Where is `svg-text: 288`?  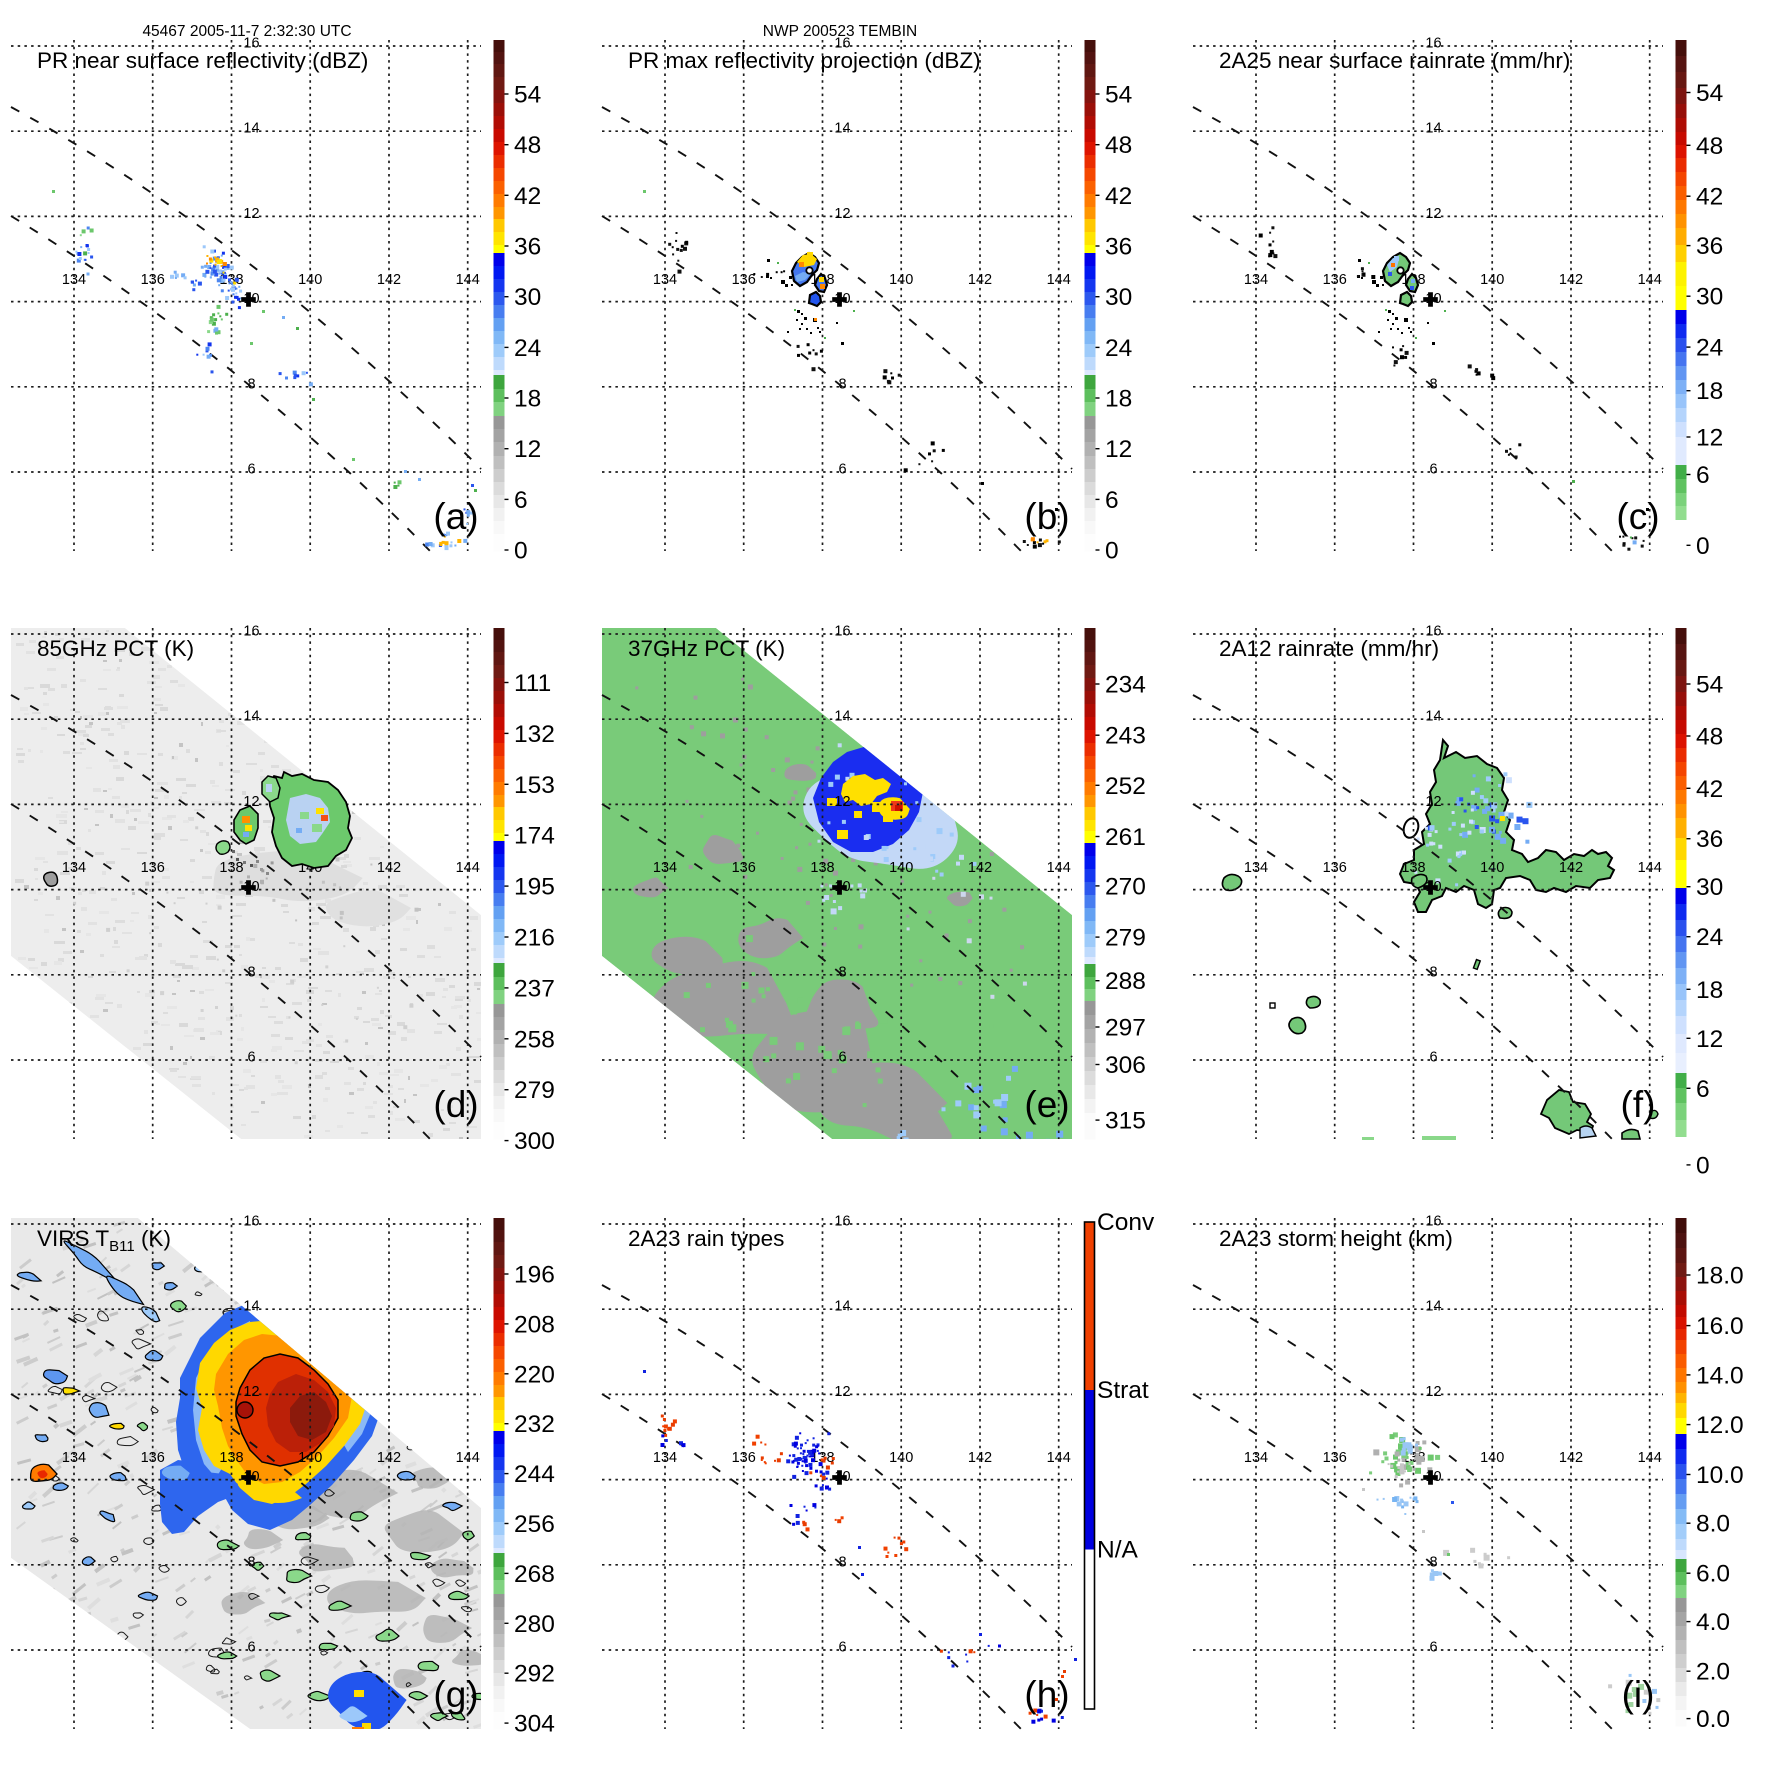
svg-text: 288 is located at coordinates (1125, 981).